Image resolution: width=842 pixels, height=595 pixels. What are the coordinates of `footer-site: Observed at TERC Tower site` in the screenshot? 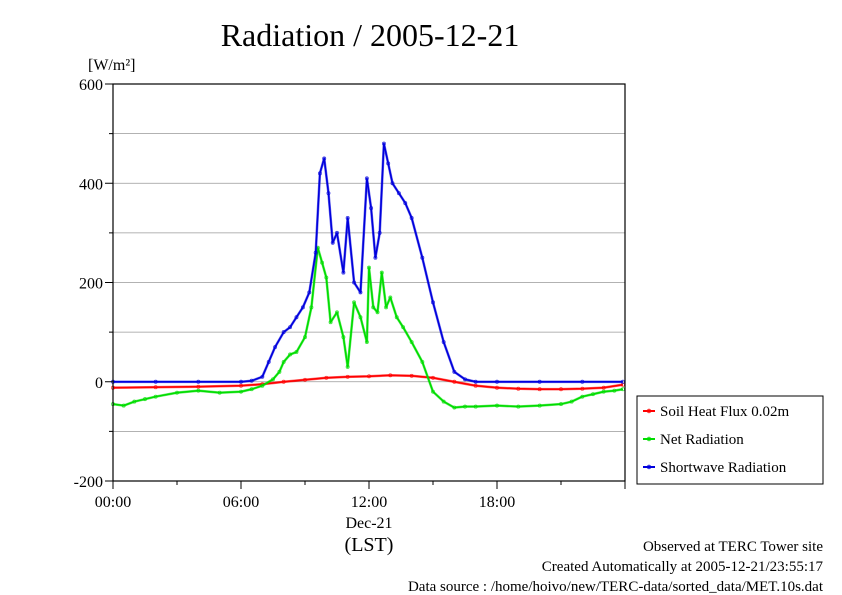 It's located at (733, 547).